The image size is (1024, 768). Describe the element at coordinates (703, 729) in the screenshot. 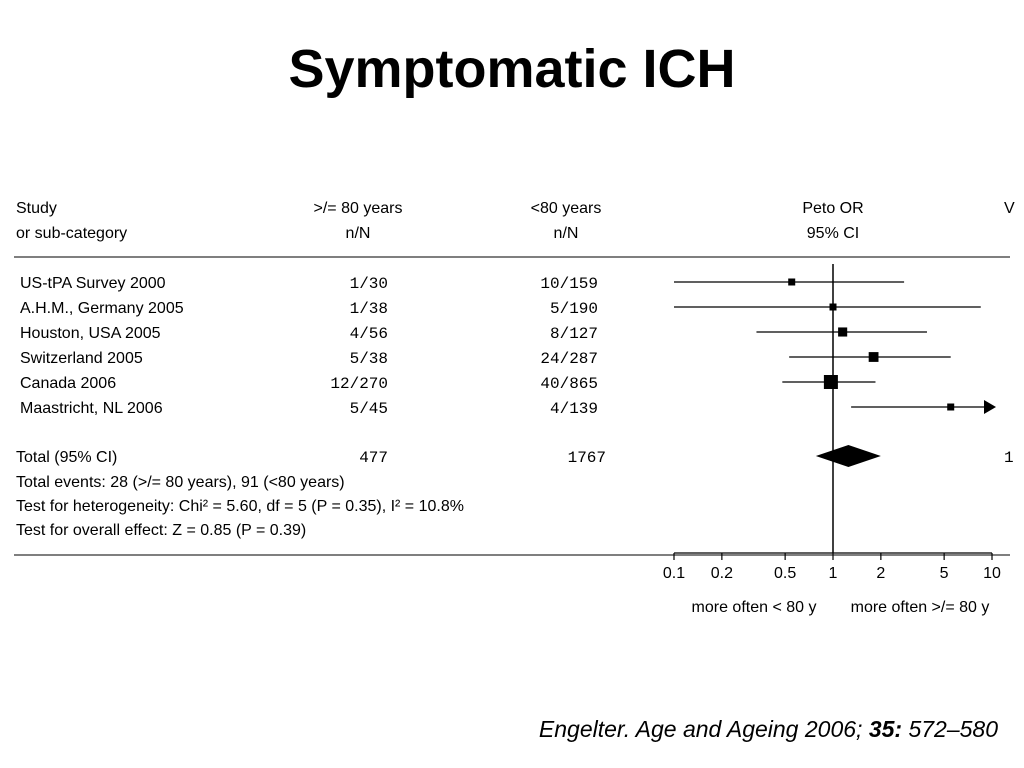

I see `citation-prefix: Engelter. Age and Ageing 2006;` at that location.